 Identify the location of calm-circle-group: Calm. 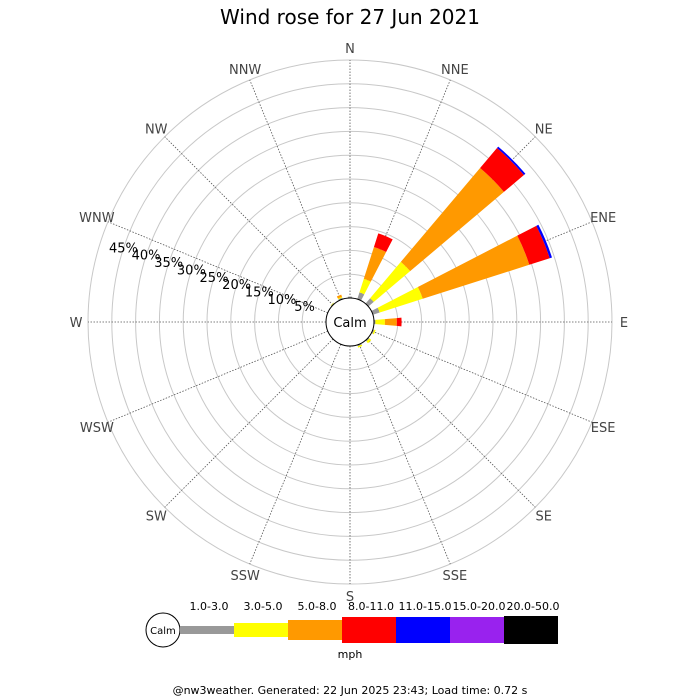
(350, 322).